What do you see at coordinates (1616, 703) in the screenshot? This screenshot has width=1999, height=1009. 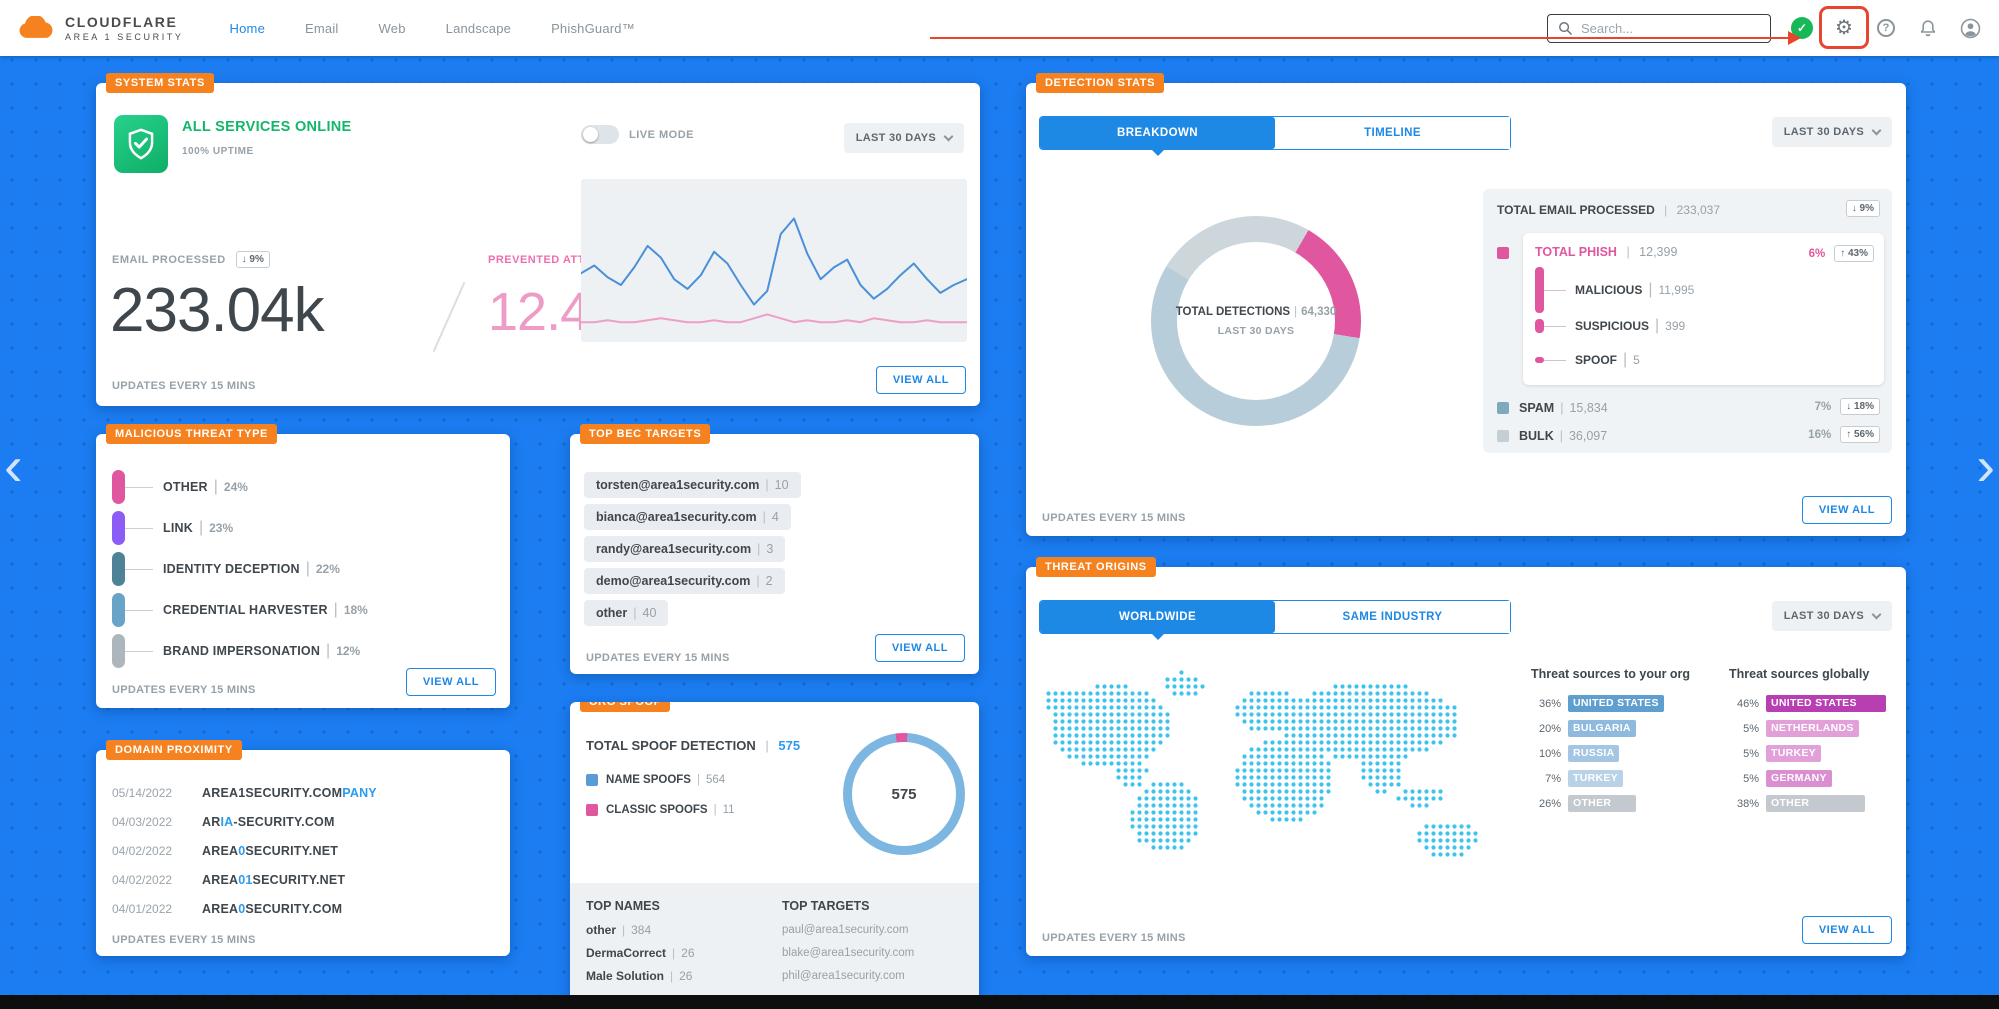 I see `country-bar: UNITED STATES` at bounding box center [1616, 703].